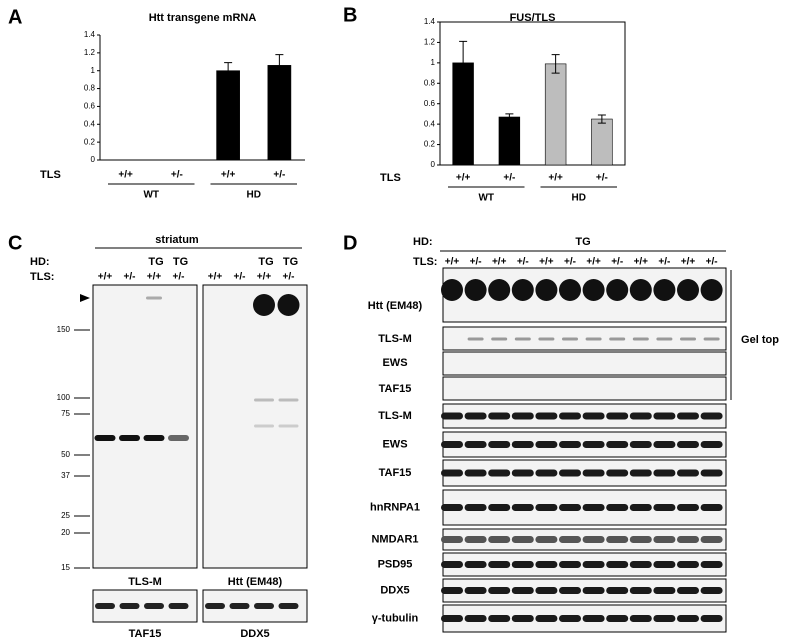 The width and height of the screenshot is (787, 644). Describe the element at coordinates (65, 475) in the screenshot. I see `mw-marker: 37` at that location.